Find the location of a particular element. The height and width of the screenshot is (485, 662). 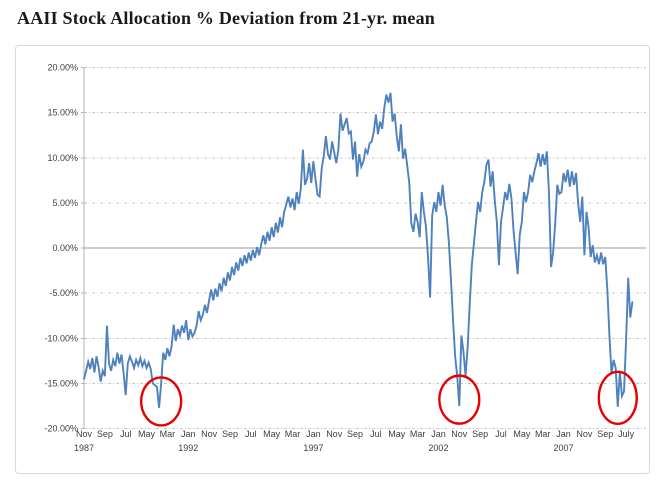

y-axis-label: -10.00% is located at coordinates (61, 338).